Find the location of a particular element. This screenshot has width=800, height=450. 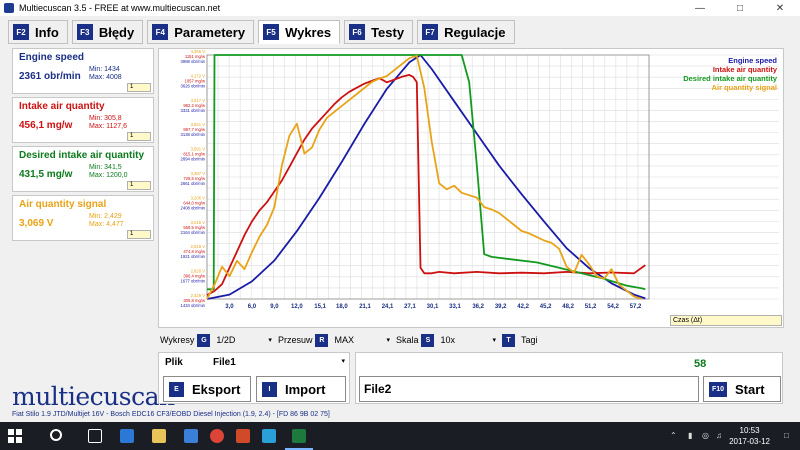

app-icon is located at coordinates (243, 436).